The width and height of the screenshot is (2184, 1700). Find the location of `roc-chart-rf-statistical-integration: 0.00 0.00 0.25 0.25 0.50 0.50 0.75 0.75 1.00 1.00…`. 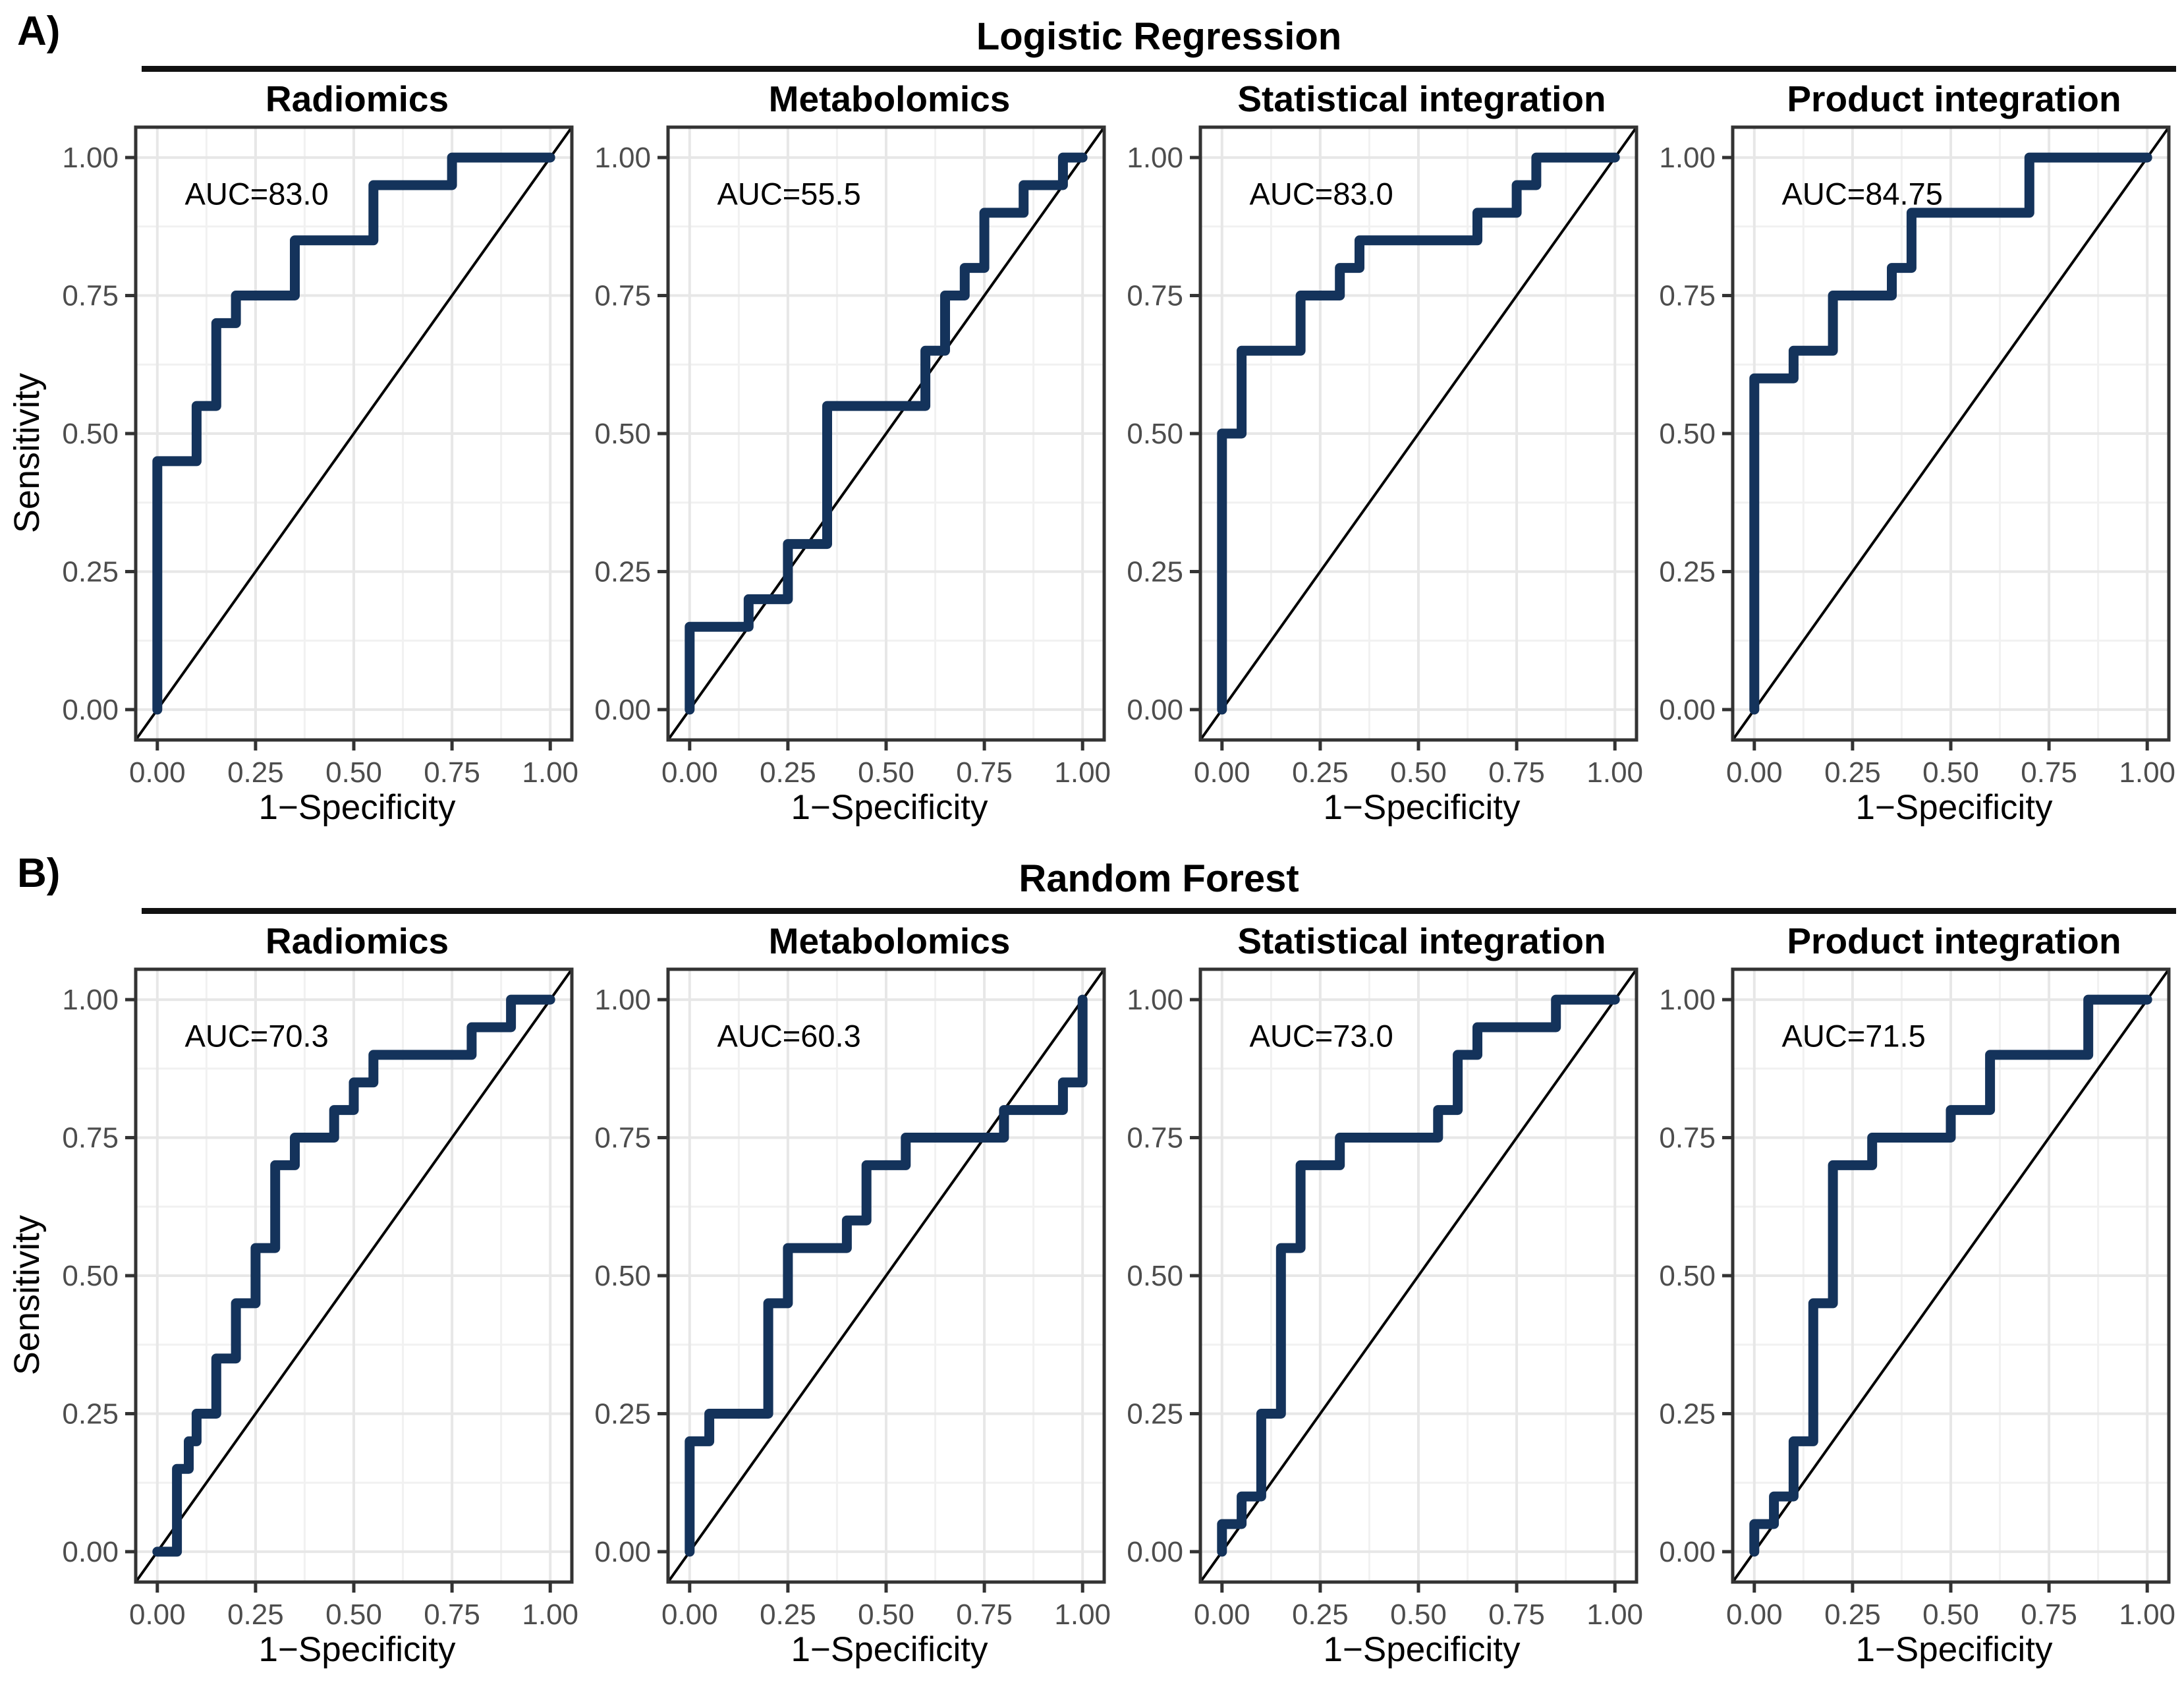

roc-chart-rf-statistical-integration: 0.00 0.00 0.25 0.25 0.50 0.50 0.75 0.75 1.00 1.00… is located at coordinates (1385, 1299).